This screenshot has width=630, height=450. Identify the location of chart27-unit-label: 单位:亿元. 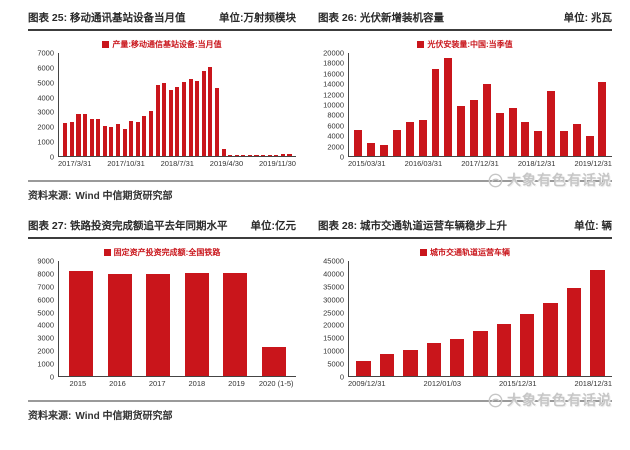
(273, 226).